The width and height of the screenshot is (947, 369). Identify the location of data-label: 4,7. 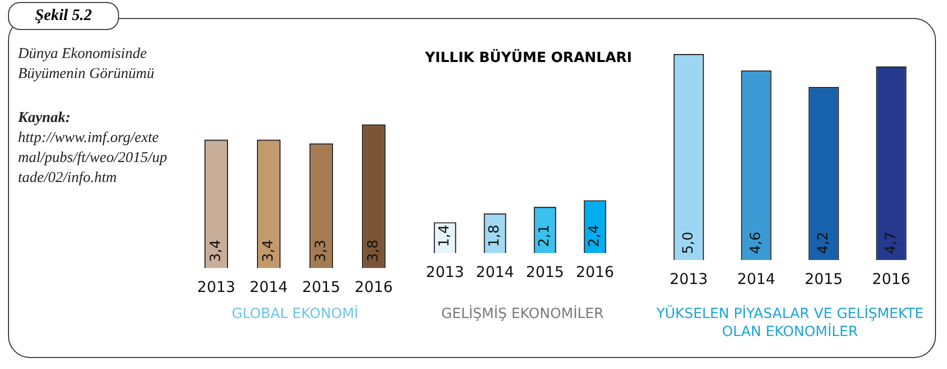
(890, 243).